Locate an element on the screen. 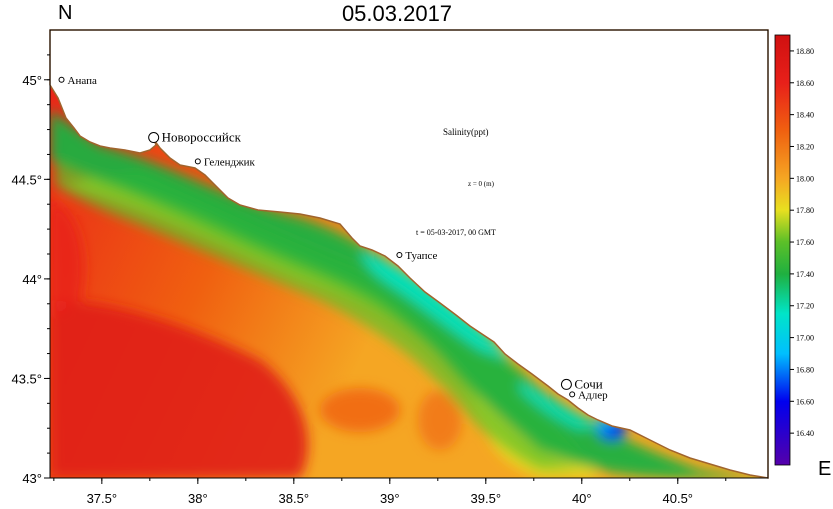 This screenshot has width=833, height=509. east-label: E is located at coordinates (824, 469).